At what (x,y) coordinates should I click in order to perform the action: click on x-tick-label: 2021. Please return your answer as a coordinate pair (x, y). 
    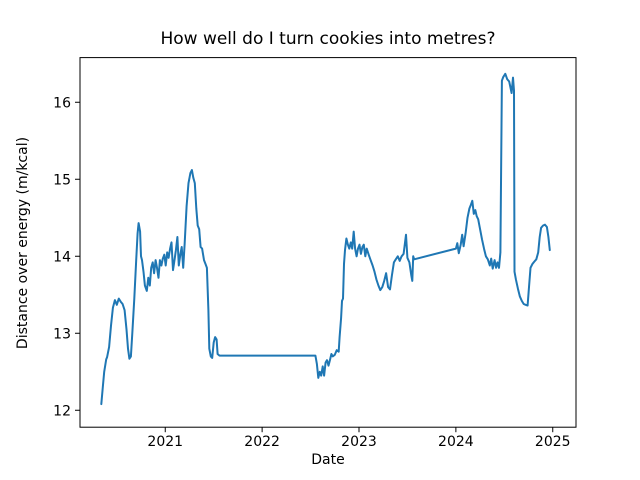
    Looking at the image, I should click on (165, 442).